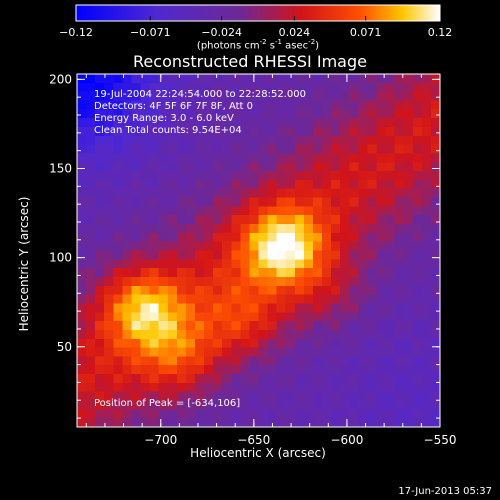 The width and height of the screenshot is (500, 500). Describe the element at coordinates (76, 32) in the screenshot. I see `colorbar-tick-label: −0.12` at that location.